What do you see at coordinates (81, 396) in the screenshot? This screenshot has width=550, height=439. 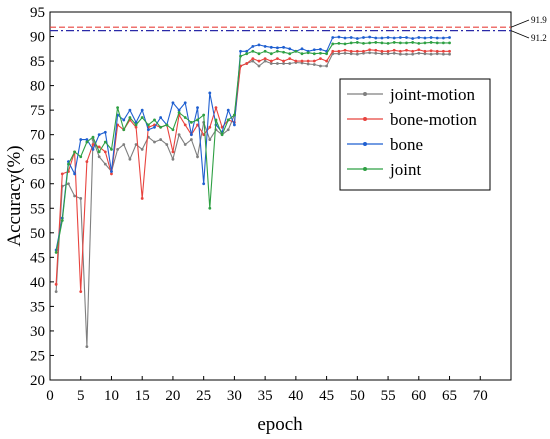 I see `x-tick-label: 5` at bounding box center [81, 396].